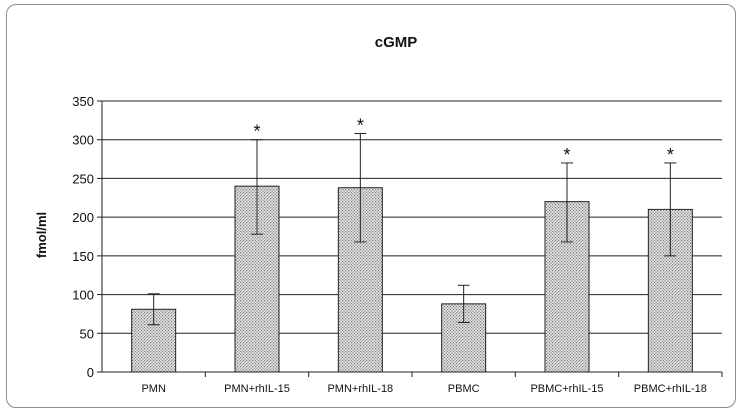 This screenshot has height=416, width=744. What do you see at coordinates (396, 42) in the screenshot?
I see `chart-title: cGMP` at bounding box center [396, 42].